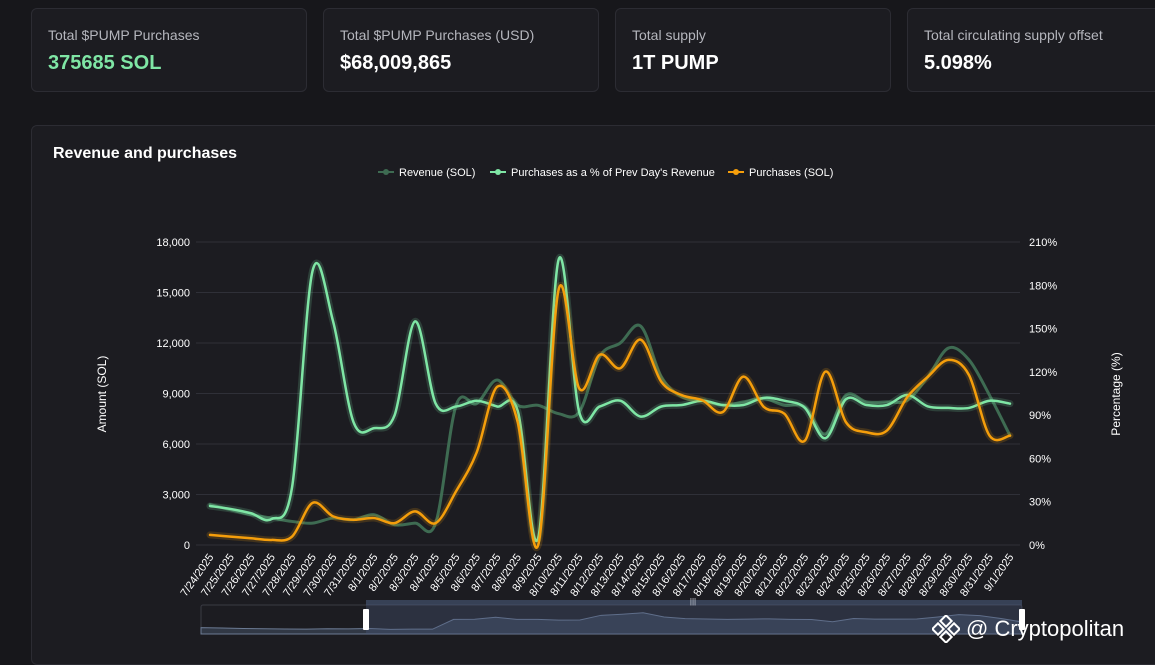  I want to click on y2-tick-label: 180%, so click(1043, 286).